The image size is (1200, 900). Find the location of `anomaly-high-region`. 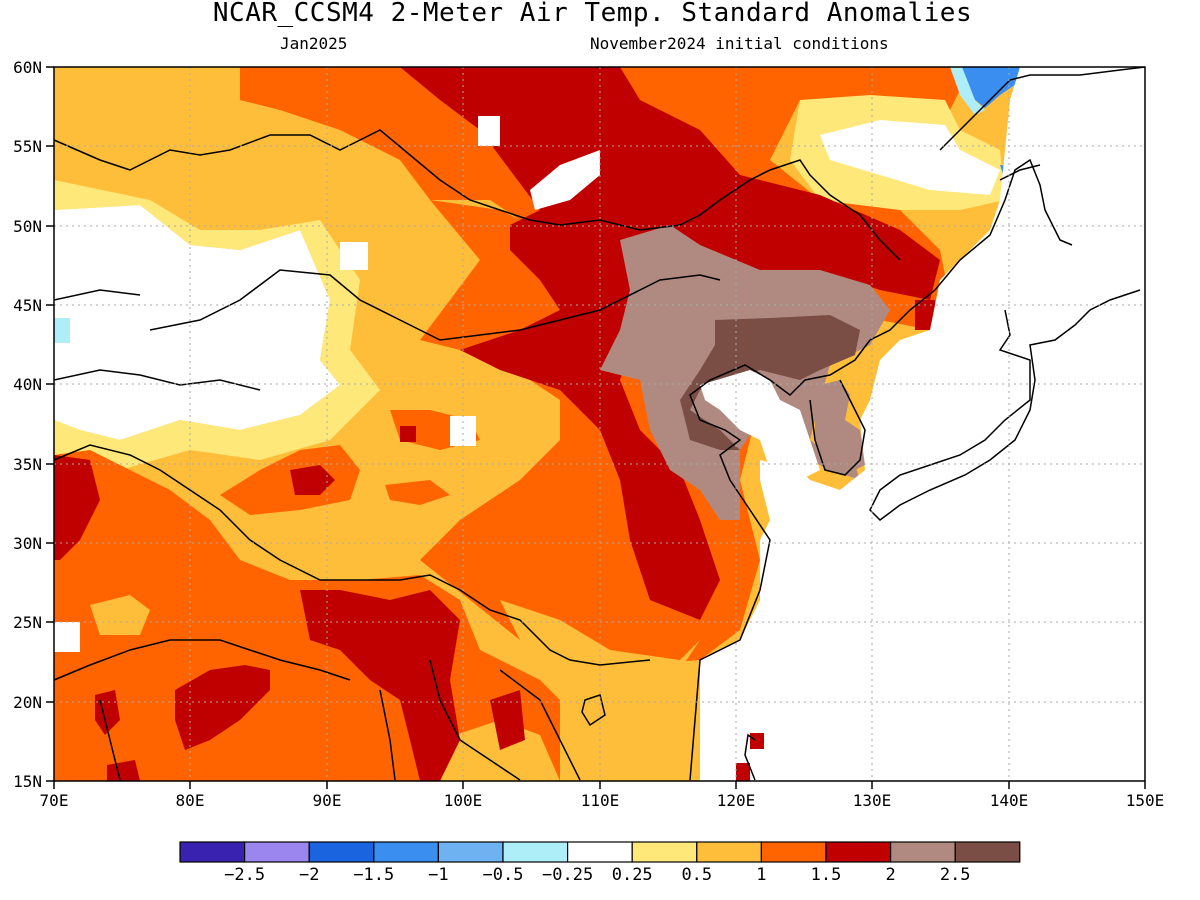

anomaly-high-region is located at coordinates (840, 427).